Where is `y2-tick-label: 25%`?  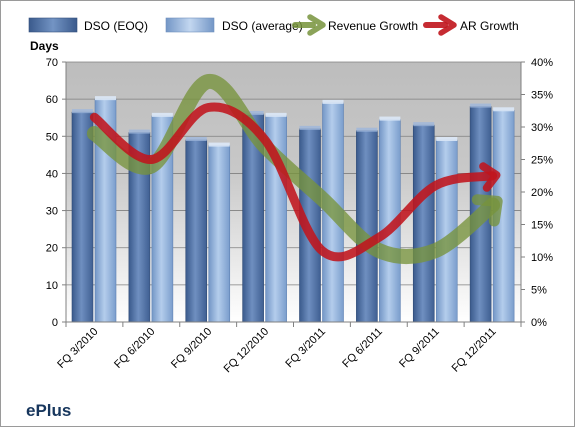
y2-tick-label: 25% is located at coordinates (542, 161).